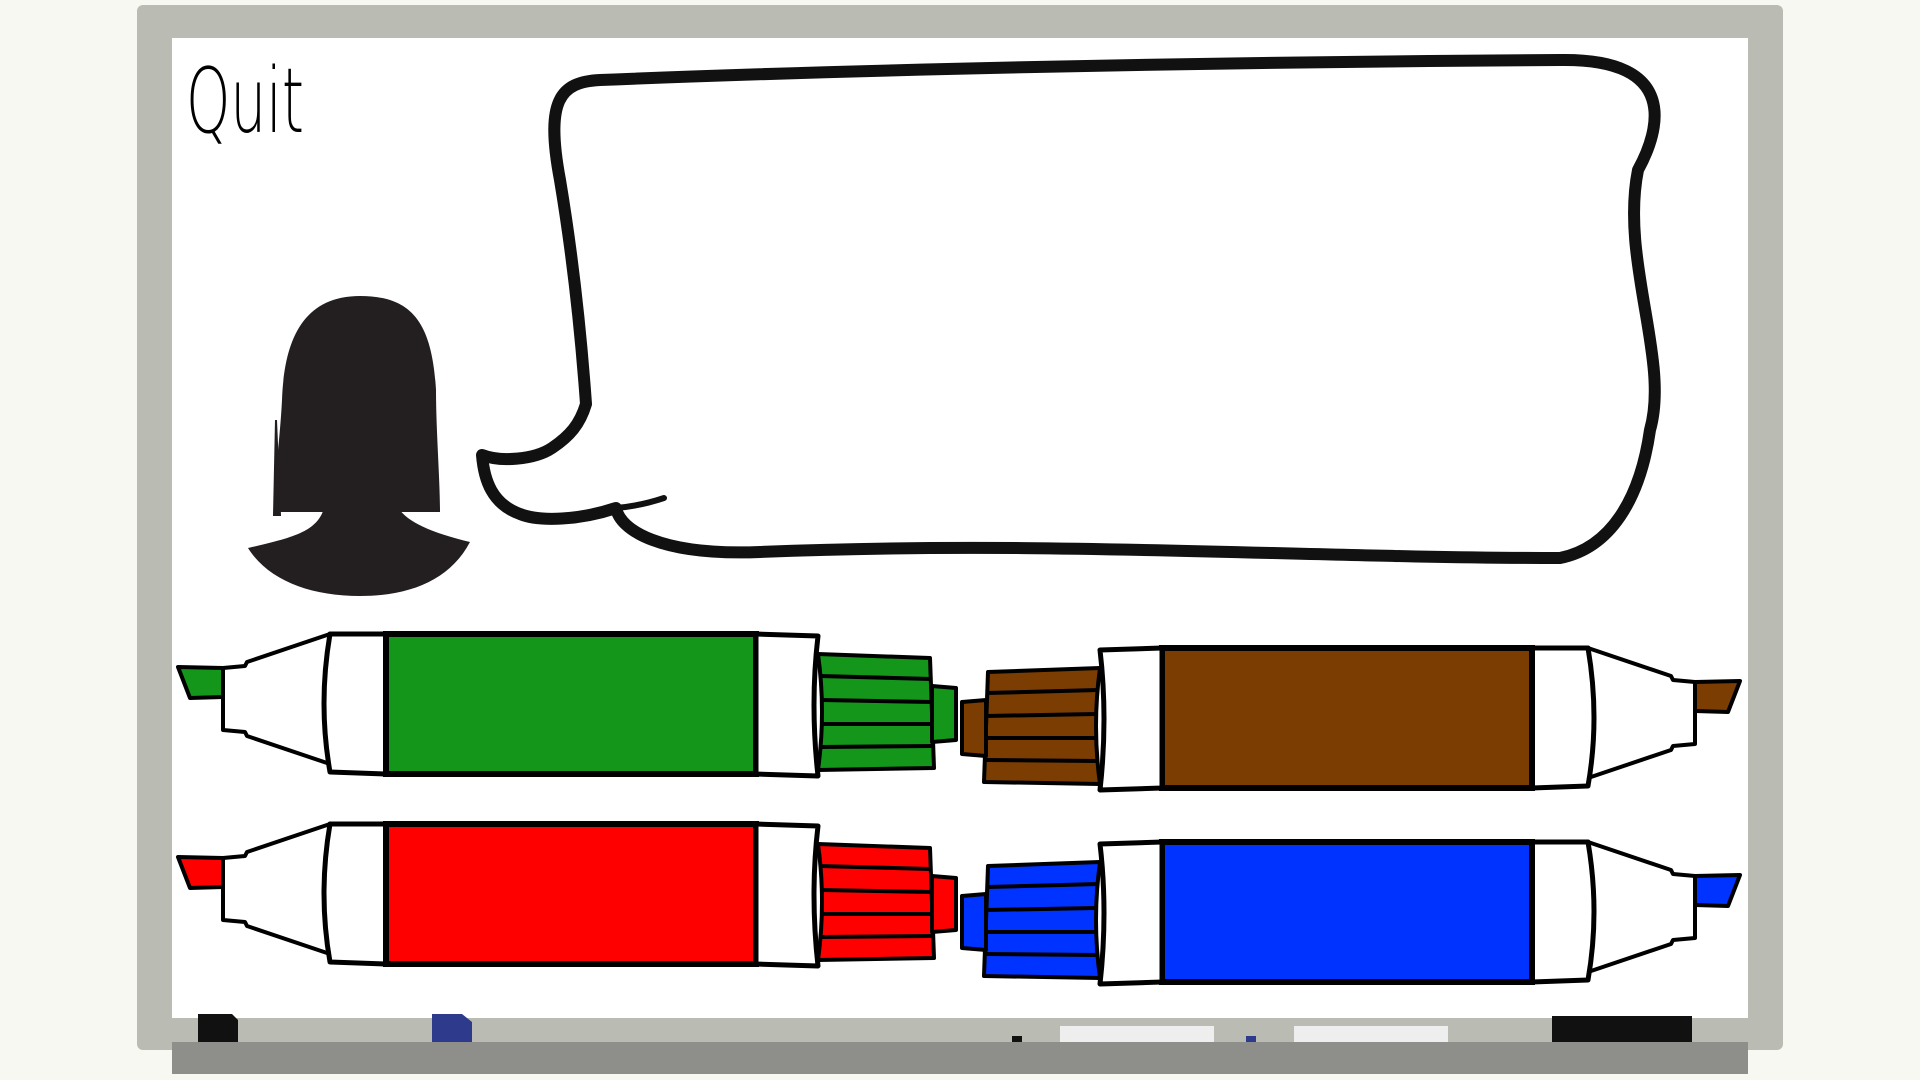 This screenshot has width=1920, height=1080. I want to click on navy-eraser-icon, so click(452, 1028).